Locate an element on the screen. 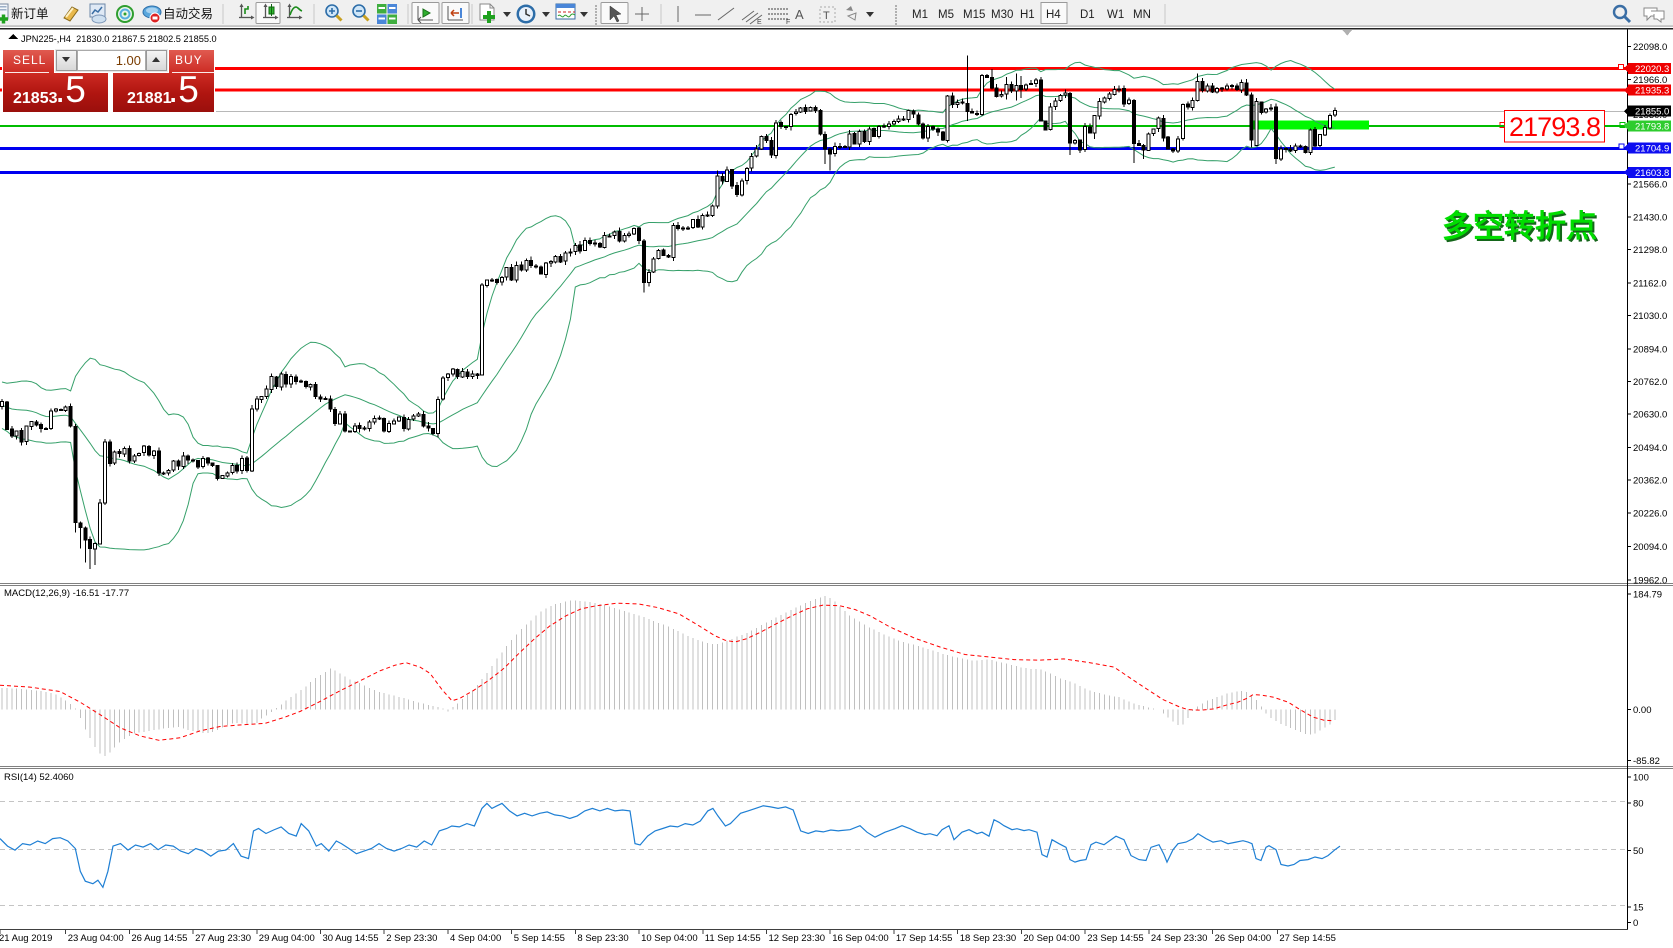  svg-text: M1 is located at coordinates (920, 15).